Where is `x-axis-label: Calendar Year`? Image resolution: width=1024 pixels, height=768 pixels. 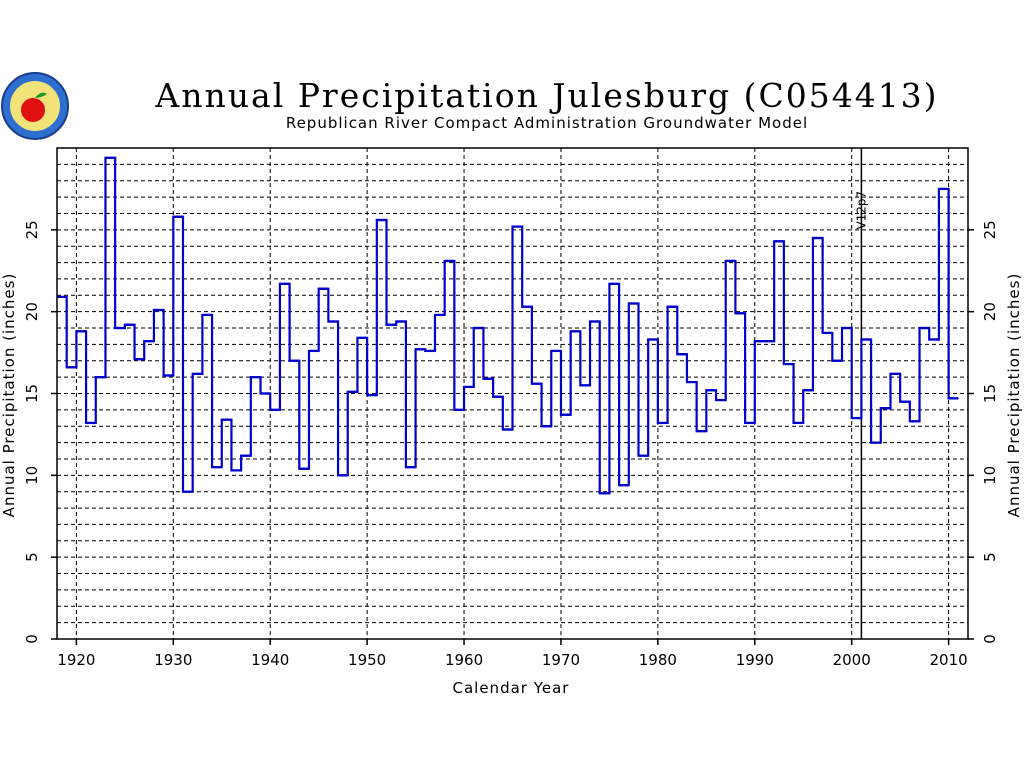 x-axis-label: Calendar Year is located at coordinates (511, 688).